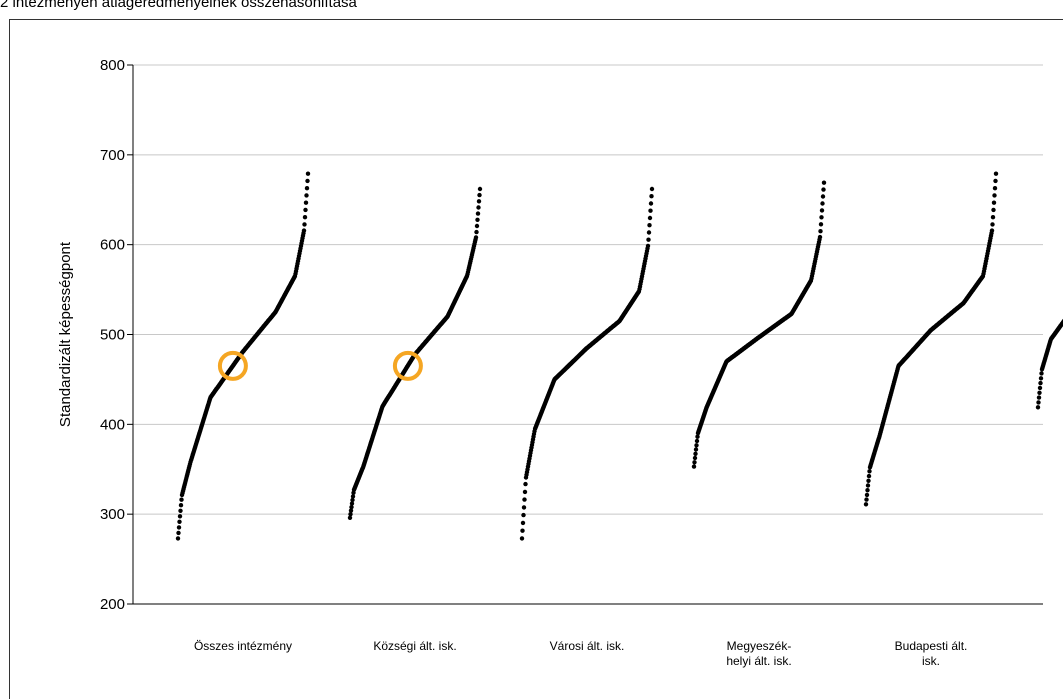 This screenshot has width=1063, height=699. I want to click on category-label: Városi ált. isk., so click(587, 646).